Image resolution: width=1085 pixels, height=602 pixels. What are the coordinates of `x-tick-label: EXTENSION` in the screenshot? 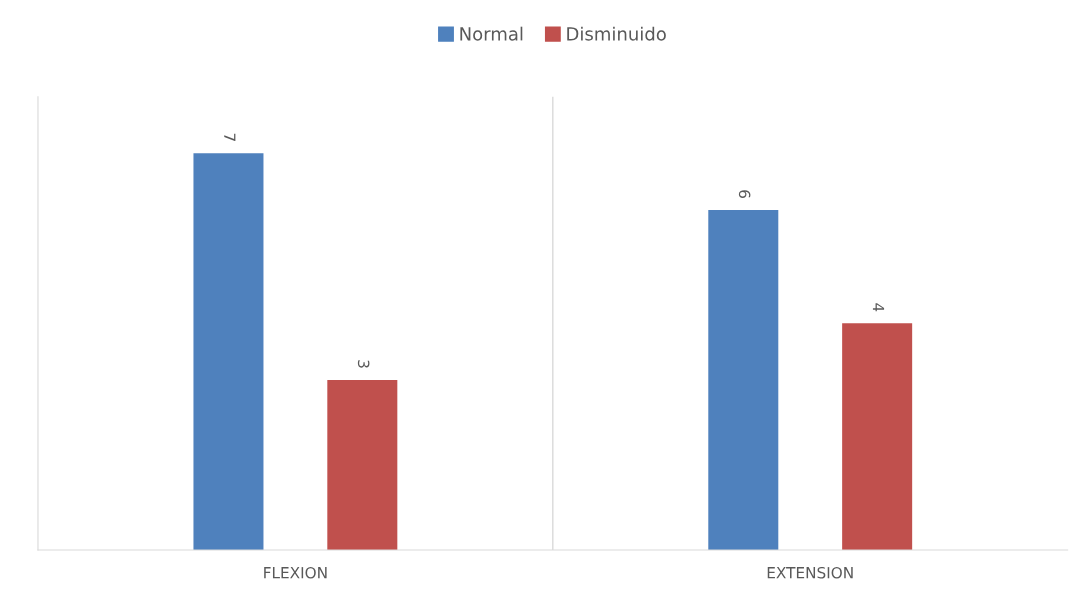 It's located at (810, 572).